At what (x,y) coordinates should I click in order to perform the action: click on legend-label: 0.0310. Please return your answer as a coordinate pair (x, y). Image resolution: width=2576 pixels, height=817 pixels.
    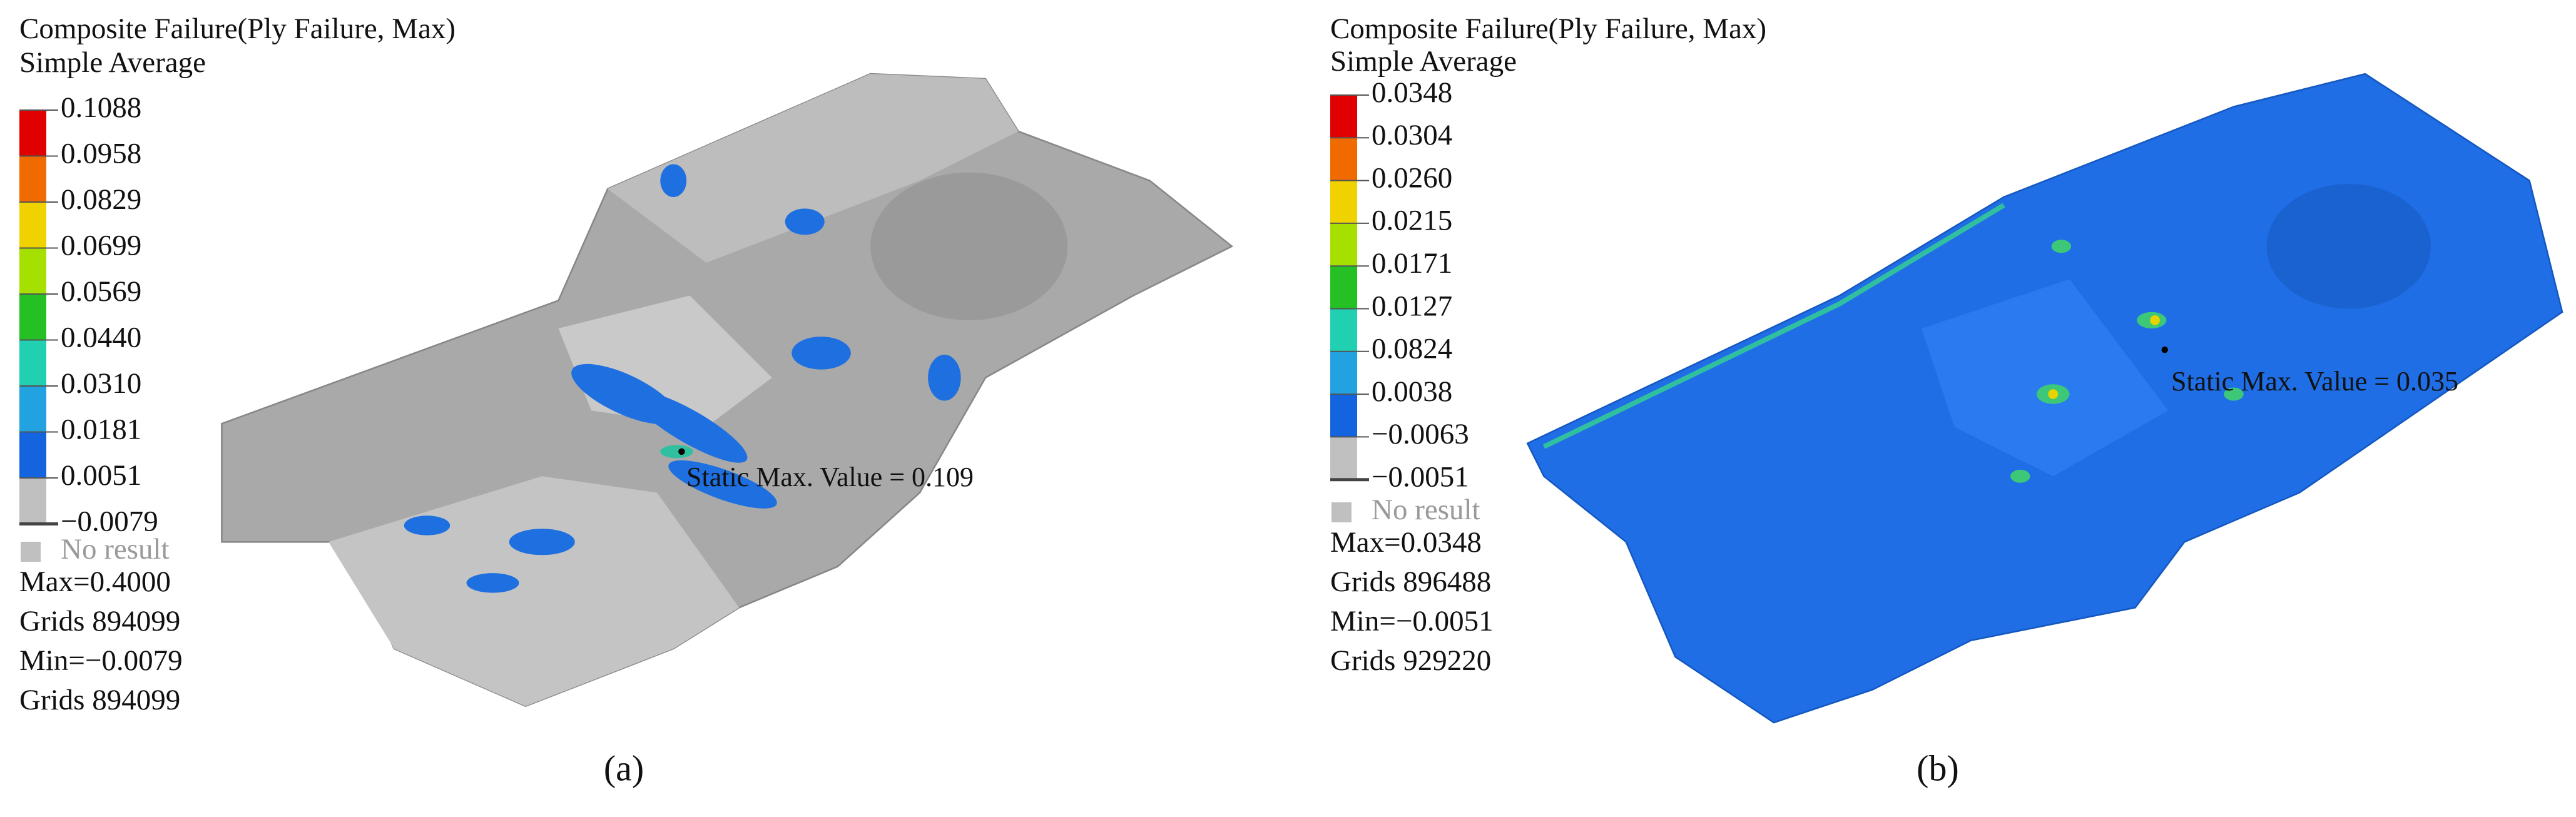
    Looking at the image, I should click on (101, 383).